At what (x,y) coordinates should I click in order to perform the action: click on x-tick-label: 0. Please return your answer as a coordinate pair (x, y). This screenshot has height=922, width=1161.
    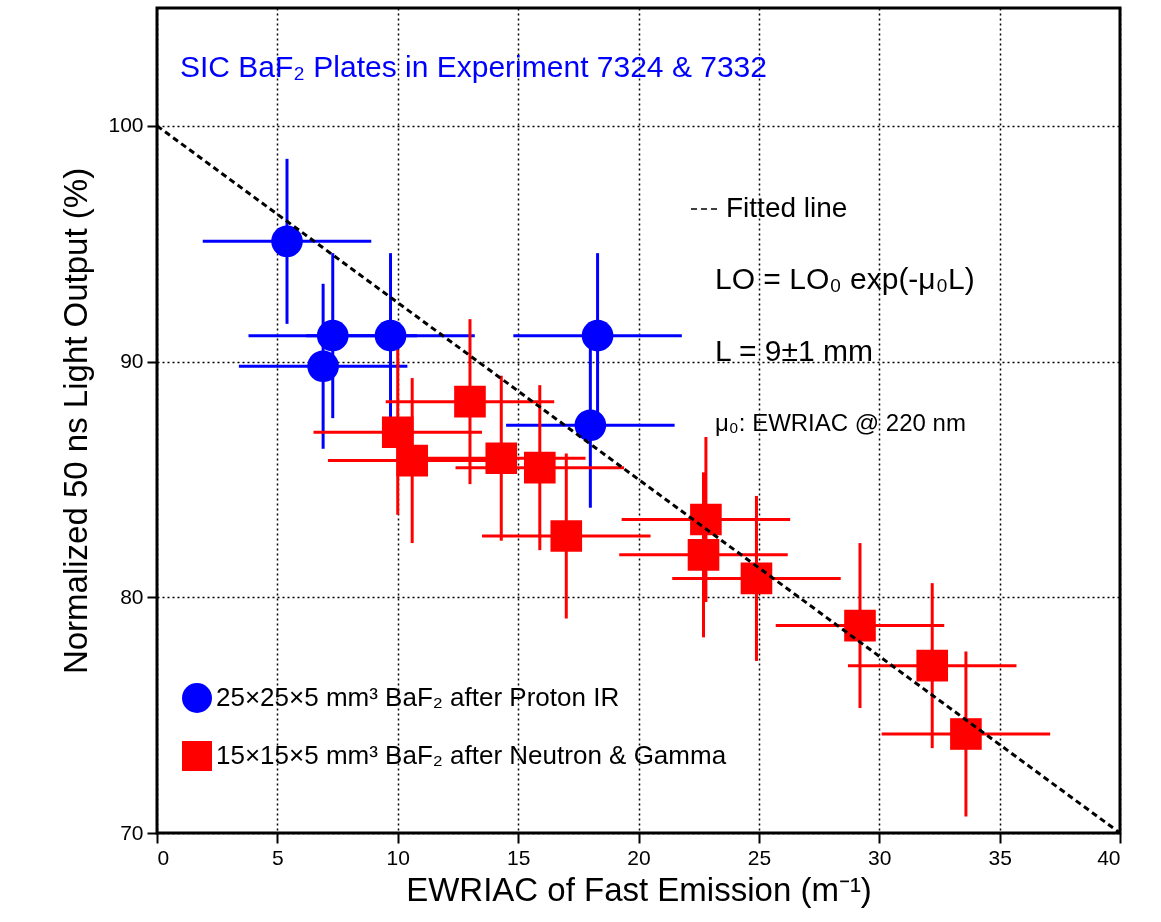
    Looking at the image, I should click on (163, 857).